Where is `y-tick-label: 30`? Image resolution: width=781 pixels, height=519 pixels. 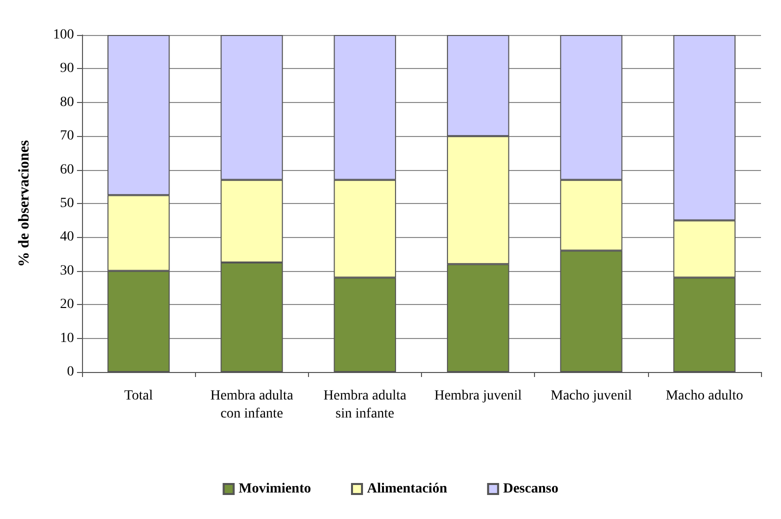 y-tick-label: 30 is located at coordinates (67, 270).